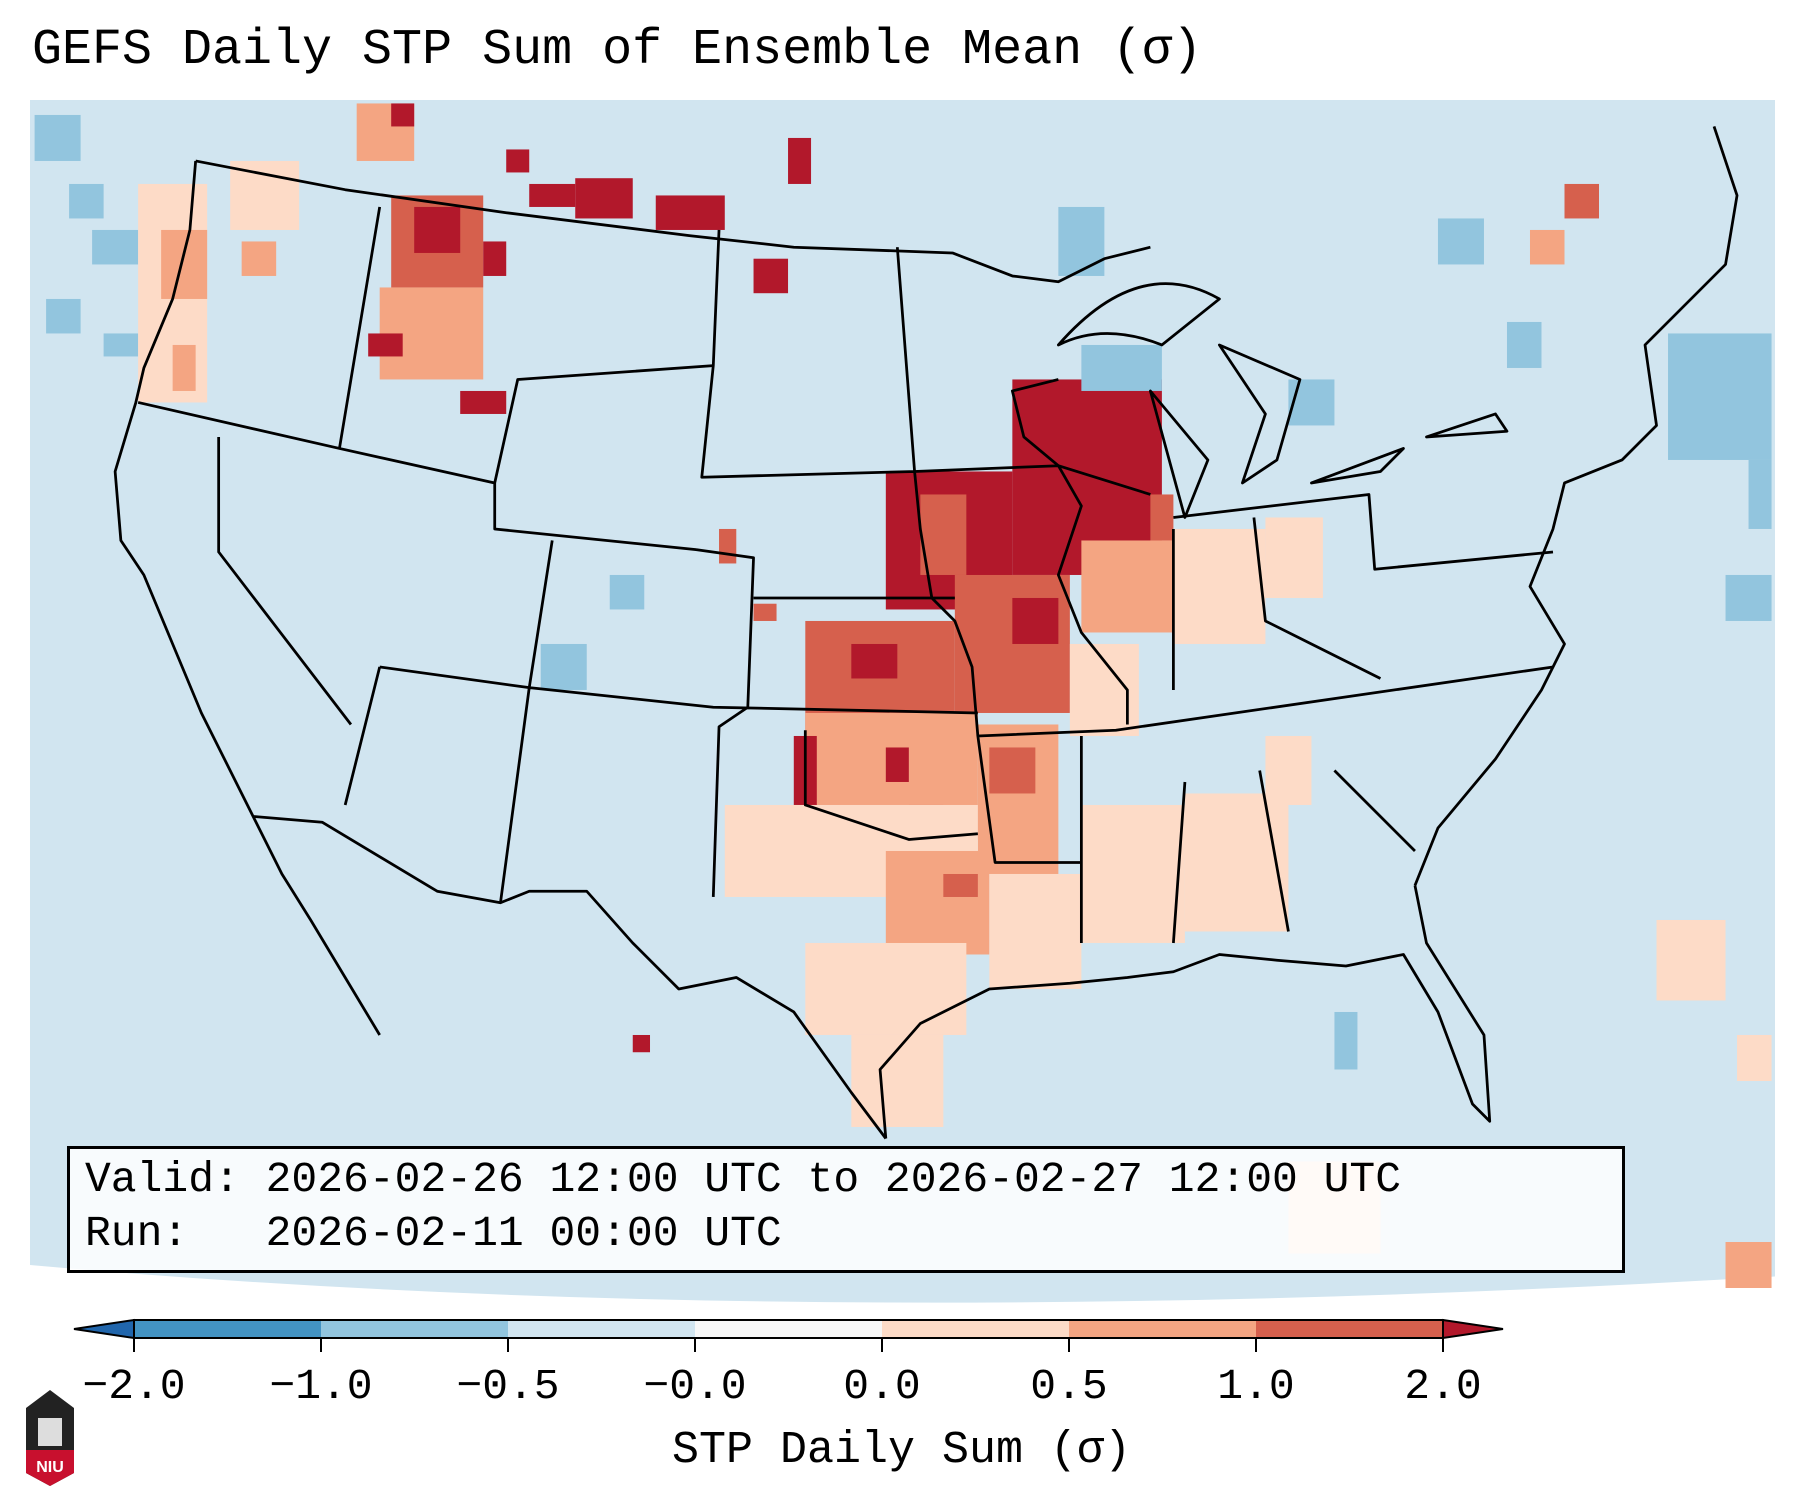 The height and width of the screenshot is (1506, 1803). I want to click on colorbar-extend-high, so click(1473, 1329).